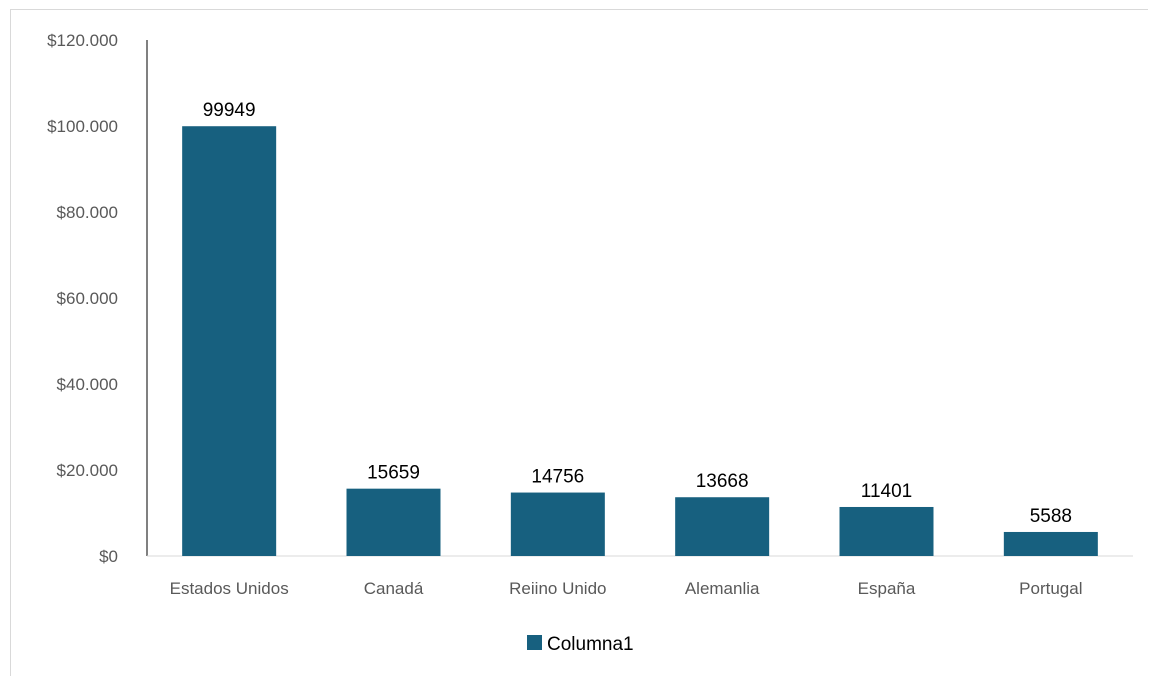 The height and width of the screenshot is (677, 1149). I want to click on y-tick-label: $100.000, so click(82, 126).